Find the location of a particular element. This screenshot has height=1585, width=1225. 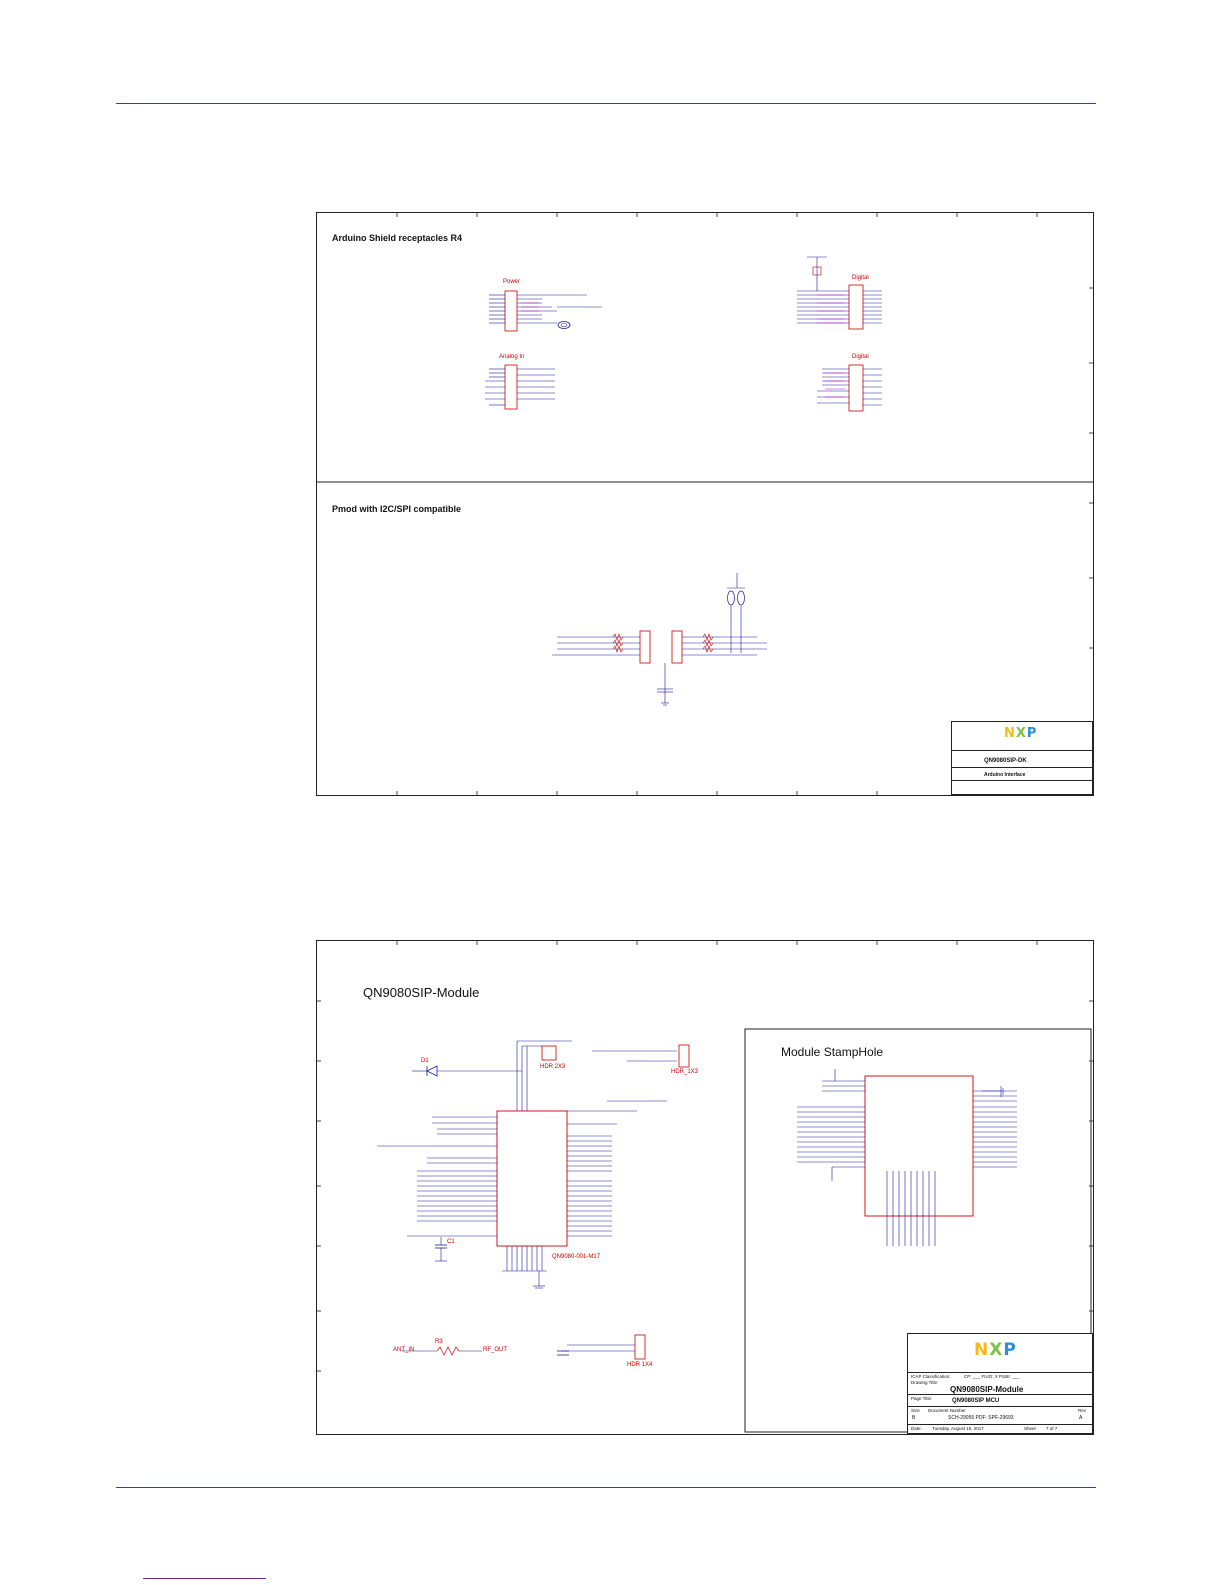

pmod-circuit is located at coordinates (659, 639).